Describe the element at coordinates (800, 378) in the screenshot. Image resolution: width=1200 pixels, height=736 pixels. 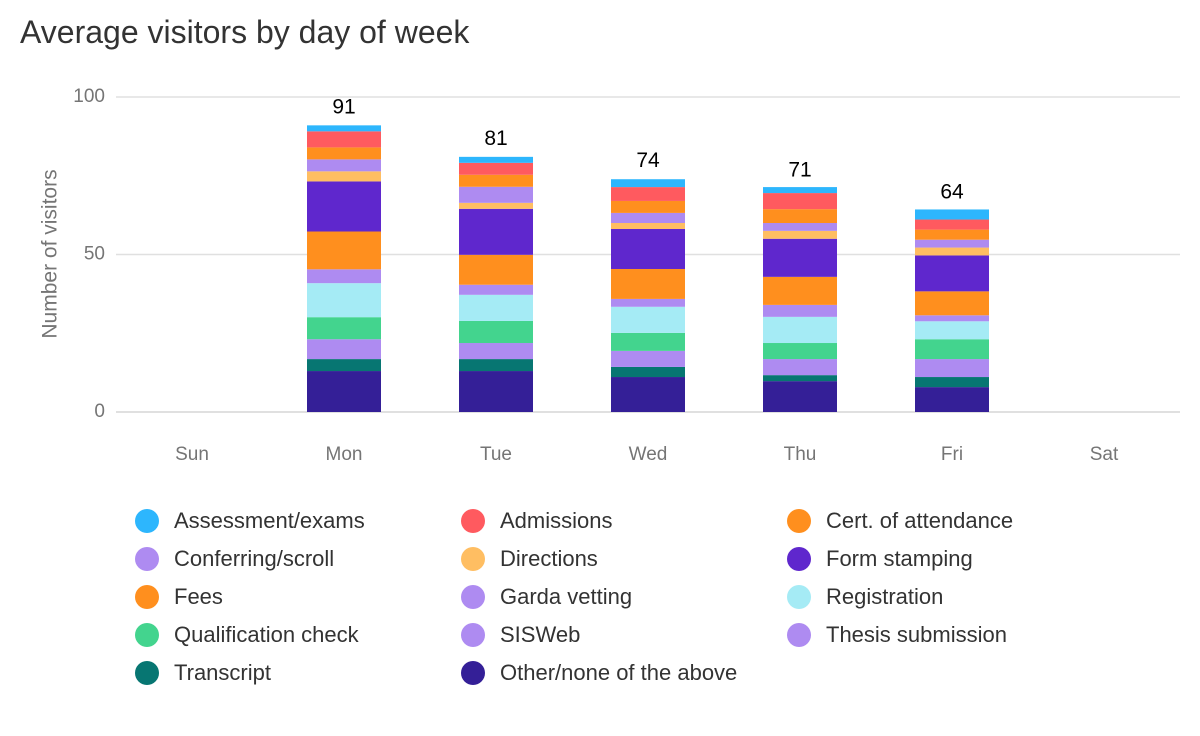
I see `bar-segment-transcript-thu` at that location.